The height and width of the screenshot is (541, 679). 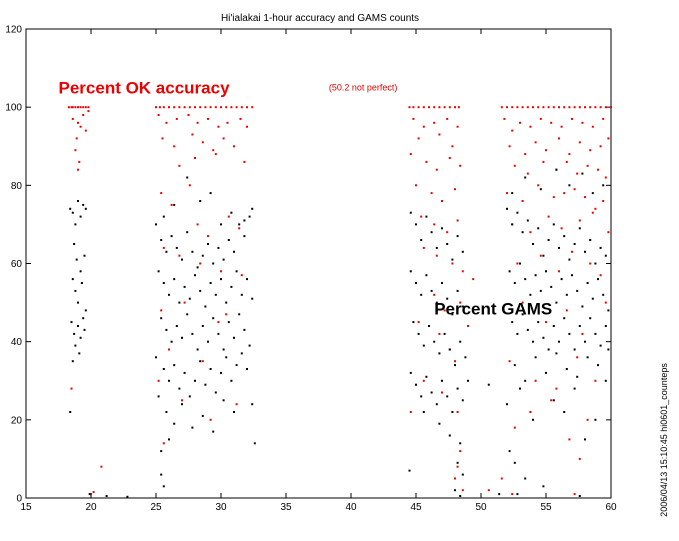 I want to click on x-tick-label: 30, so click(x=221, y=507).